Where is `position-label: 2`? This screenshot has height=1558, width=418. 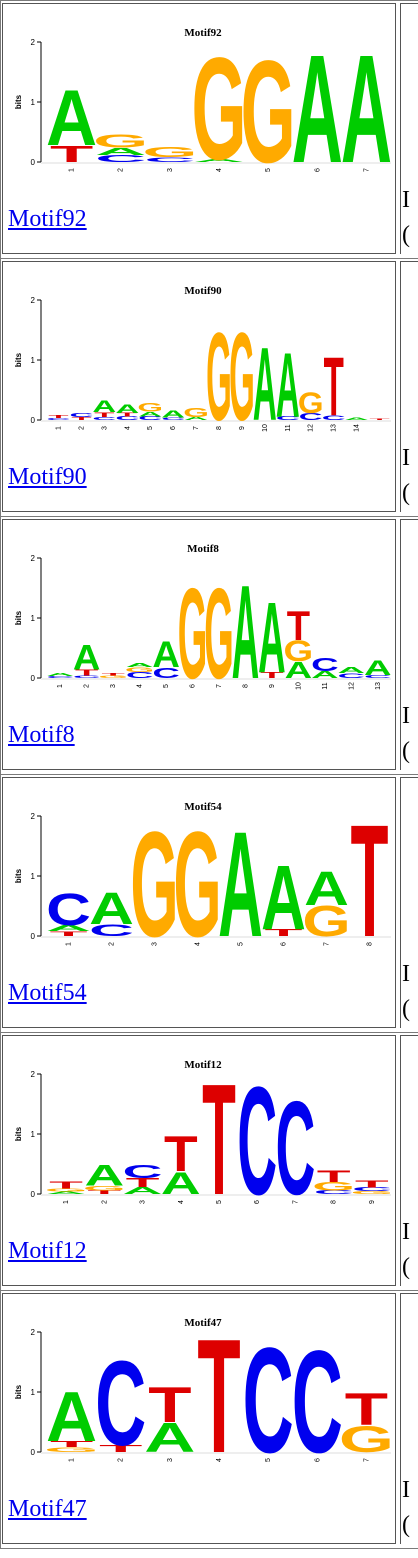
position-label: 2 is located at coordinates (104, 1202).